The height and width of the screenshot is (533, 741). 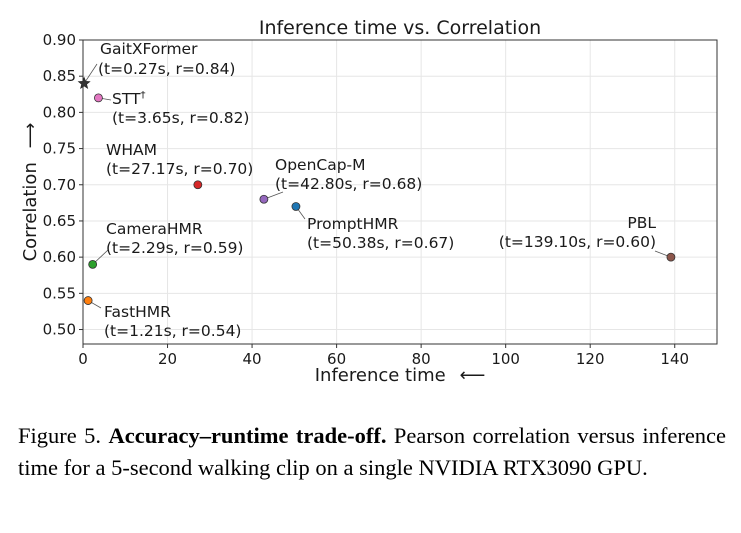 I want to click on x-axis-arrow: ⟵, so click(x=472, y=375).